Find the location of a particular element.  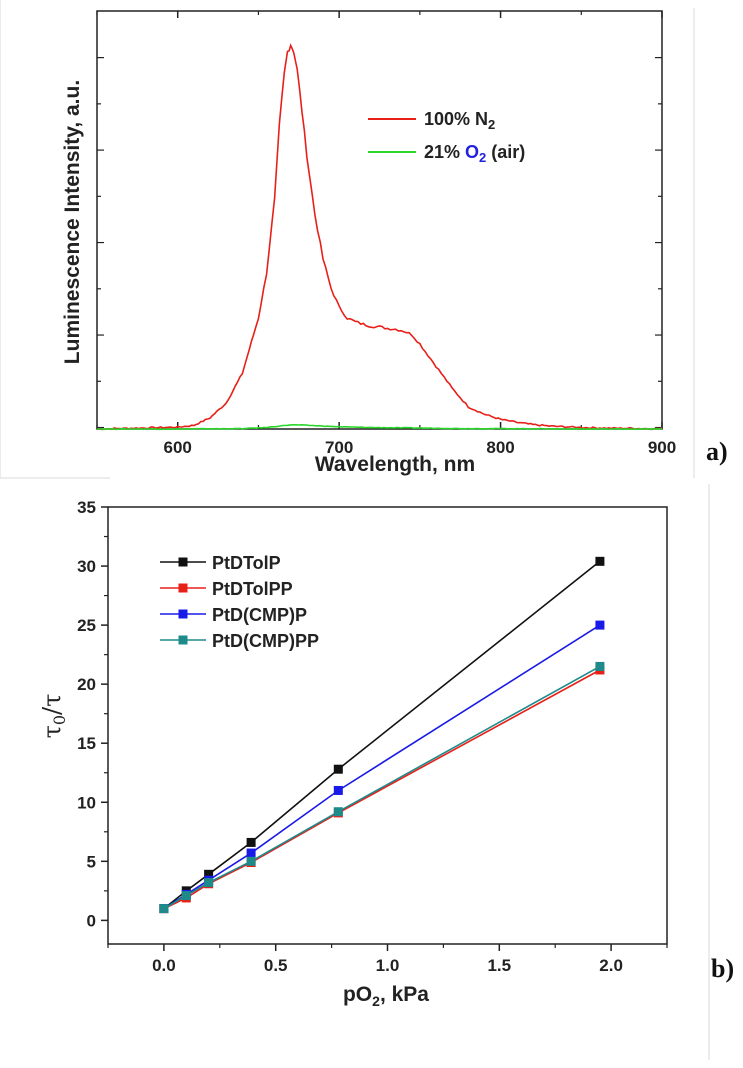

plot-b-xtick-label: 0.0 is located at coordinates (164, 965).